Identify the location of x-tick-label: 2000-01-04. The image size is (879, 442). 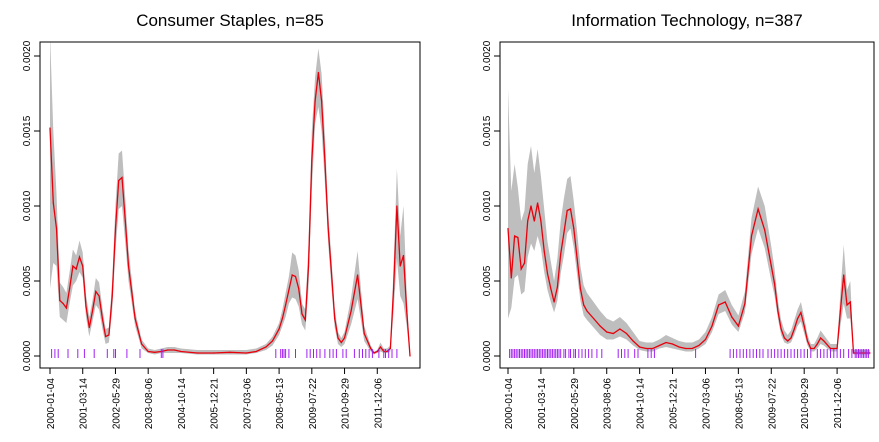
(509, 404).